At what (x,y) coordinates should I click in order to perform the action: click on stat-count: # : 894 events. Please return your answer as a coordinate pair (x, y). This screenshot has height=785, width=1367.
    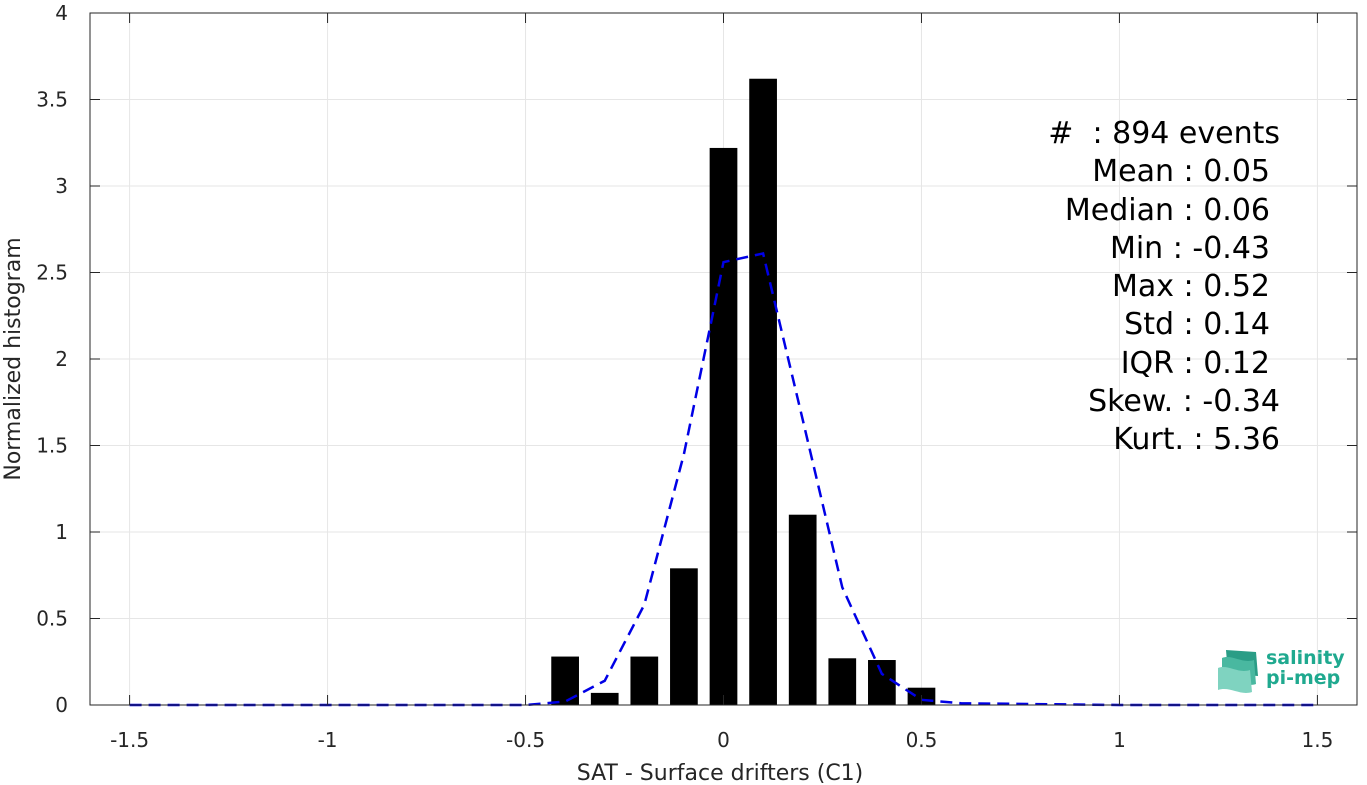
    Looking at the image, I should click on (1164, 133).